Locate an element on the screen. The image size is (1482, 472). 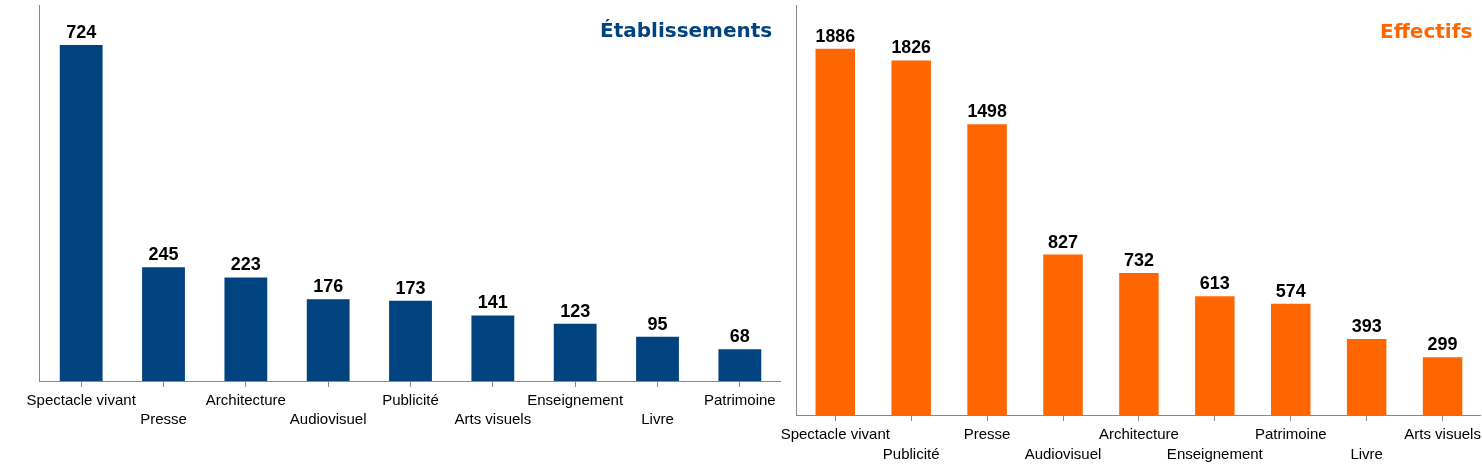
data-label: 123 is located at coordinates (575, 310).